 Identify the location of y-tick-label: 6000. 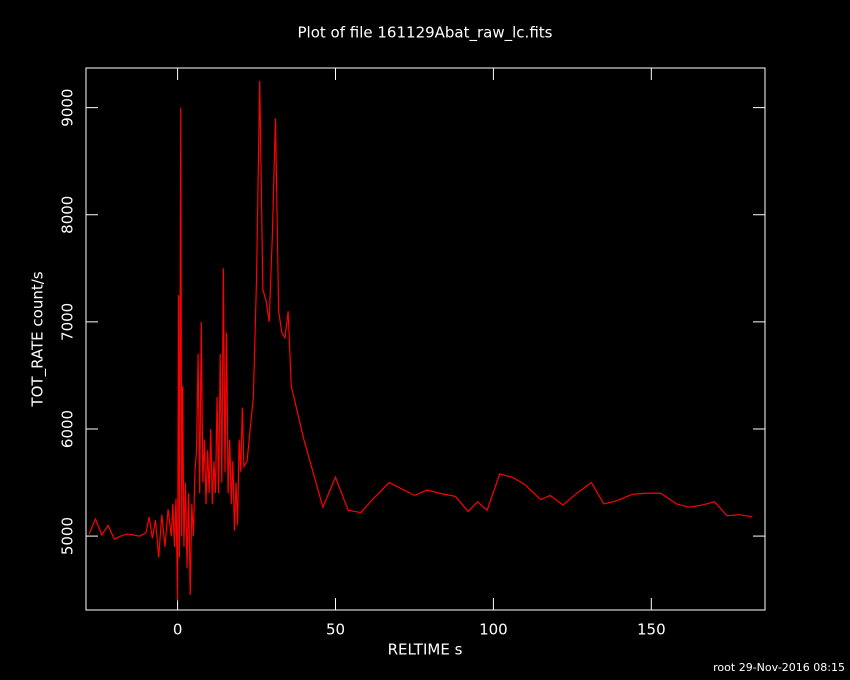
(68, 429).